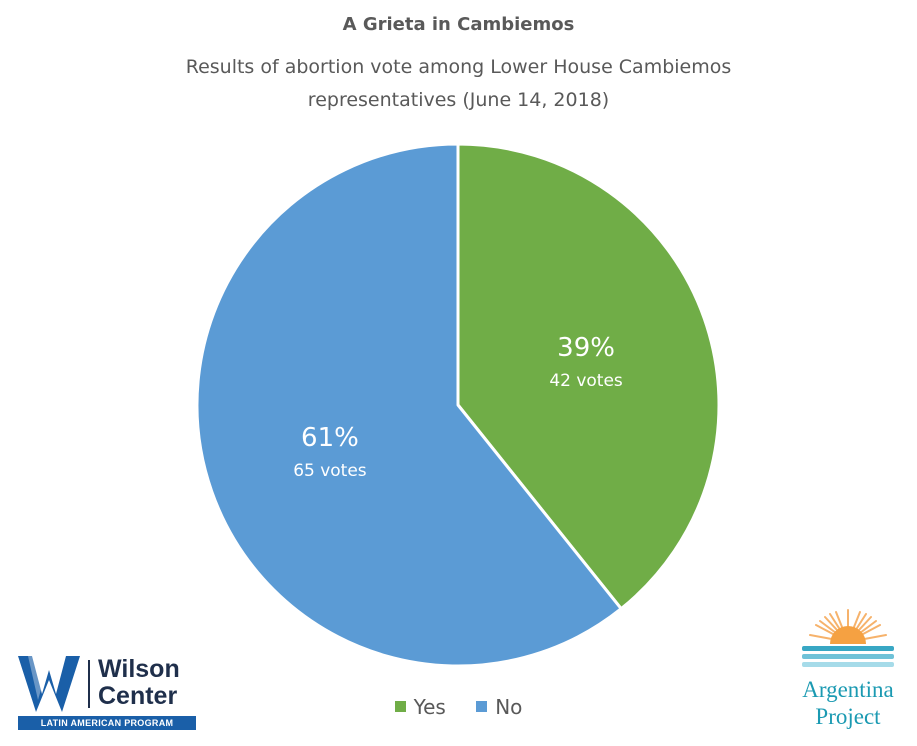 This screenshot has height=746, width=917. Describe the element at coordinates (458, 100) in the screenshot. I see `subtitle-line-2: representatives (June 14, 2018)` at that location.